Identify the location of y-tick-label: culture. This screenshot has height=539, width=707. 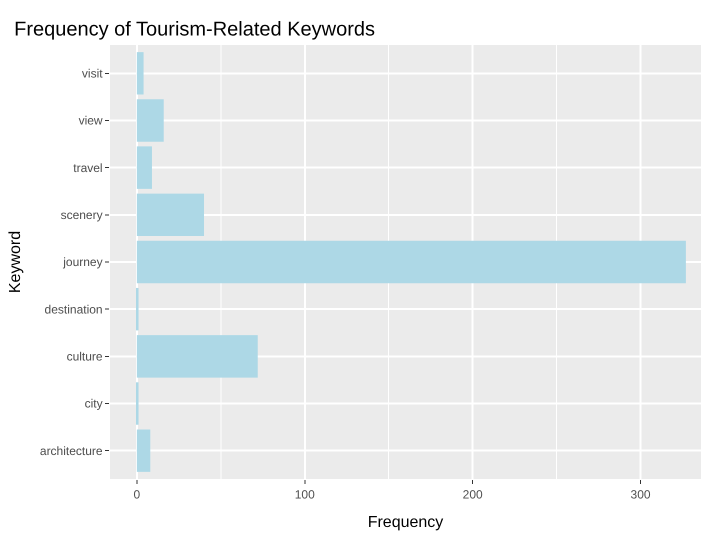
(84, 357).